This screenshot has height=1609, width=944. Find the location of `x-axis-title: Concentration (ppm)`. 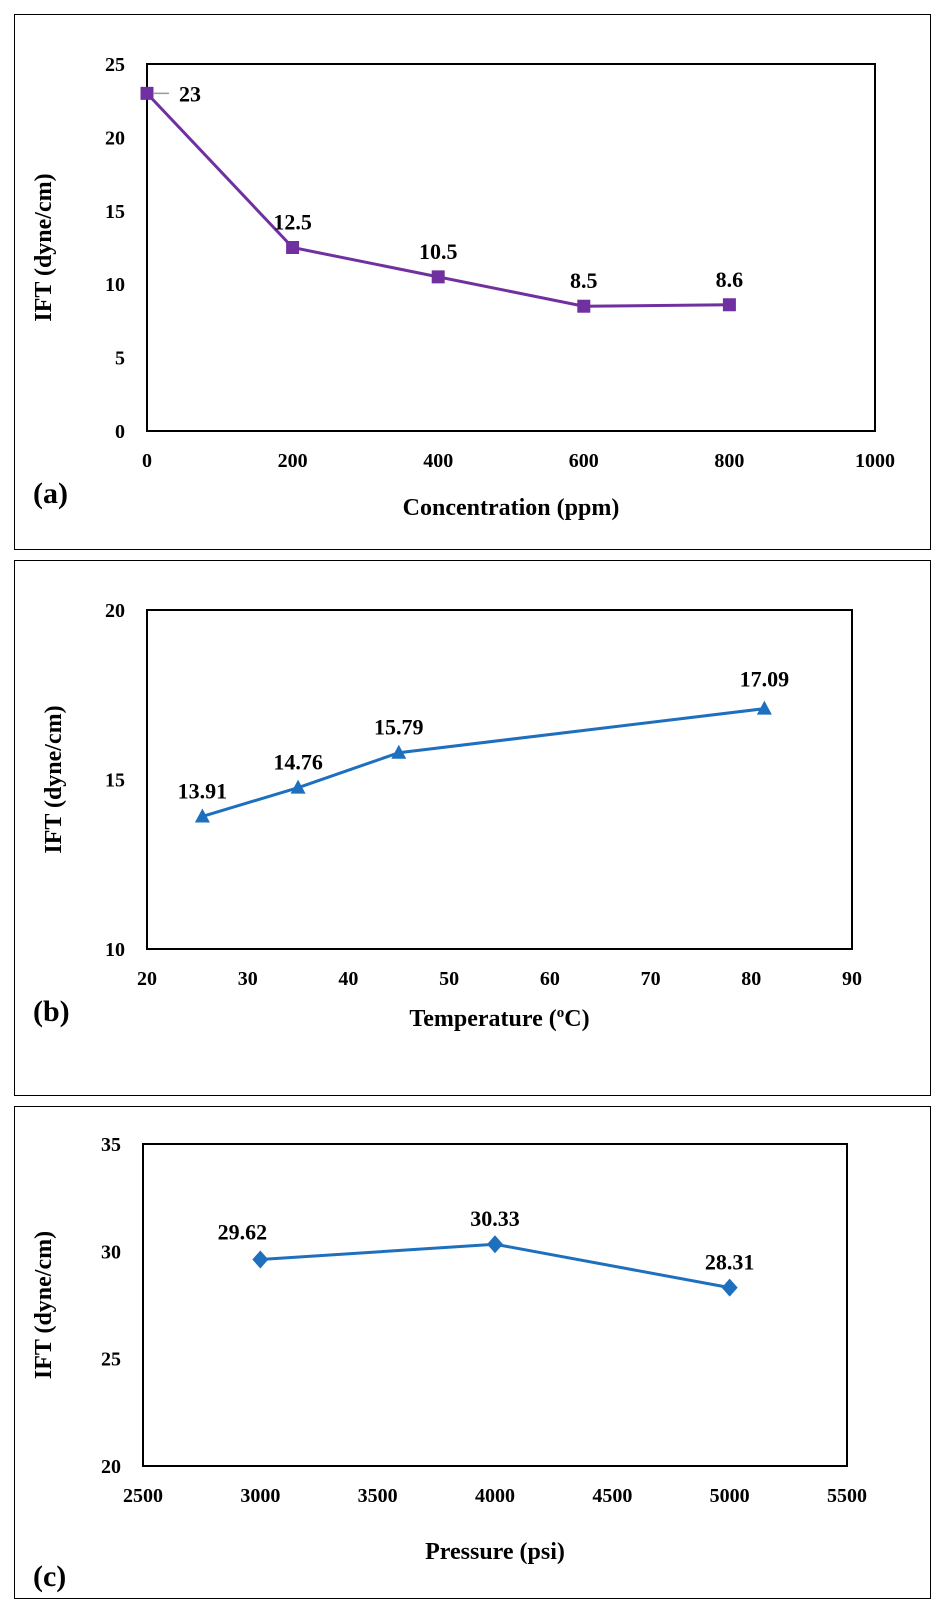

x-axis-title: Concentration (ppm) is located at coordinates (511, 508).